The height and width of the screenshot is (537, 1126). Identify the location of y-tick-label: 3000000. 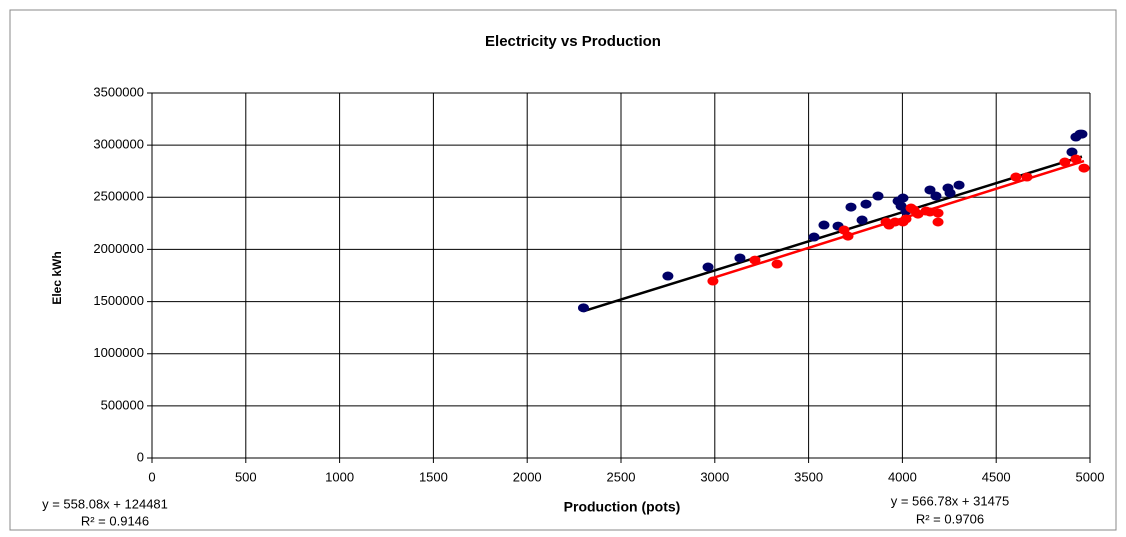
(118, 144).